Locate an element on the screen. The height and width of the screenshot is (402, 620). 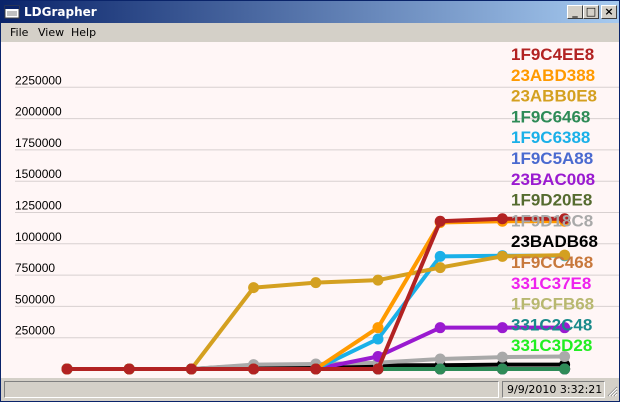
title-bar: LDGrapher _ □ × is located at coordinates (310, 12).